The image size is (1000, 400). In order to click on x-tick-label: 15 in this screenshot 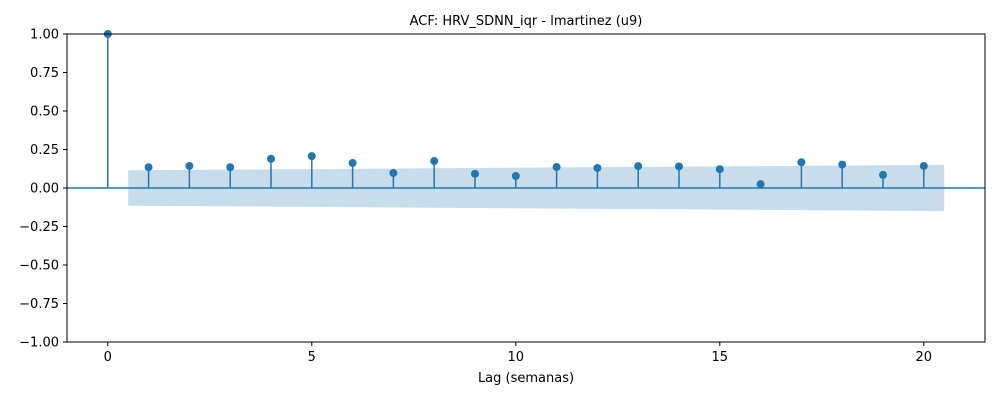, I will do `click(720, 357)`.